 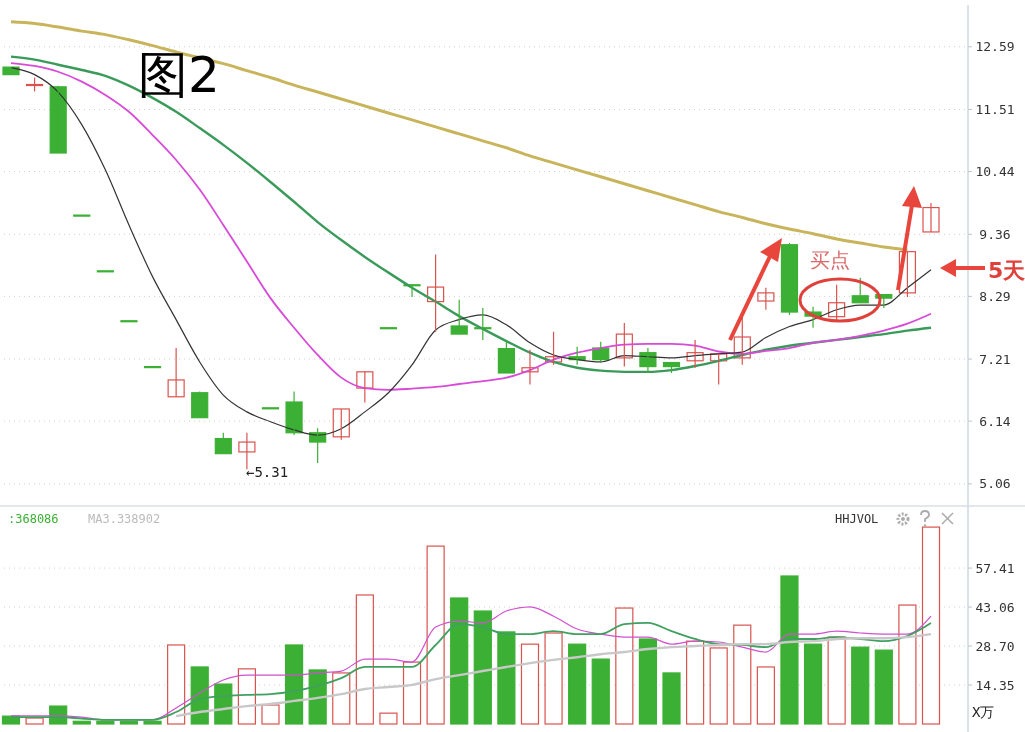 What do you see at coordinates (995, 646) in the screenshot?
I see `y-tick-label: 28.70` at bounding box center [995, 646].